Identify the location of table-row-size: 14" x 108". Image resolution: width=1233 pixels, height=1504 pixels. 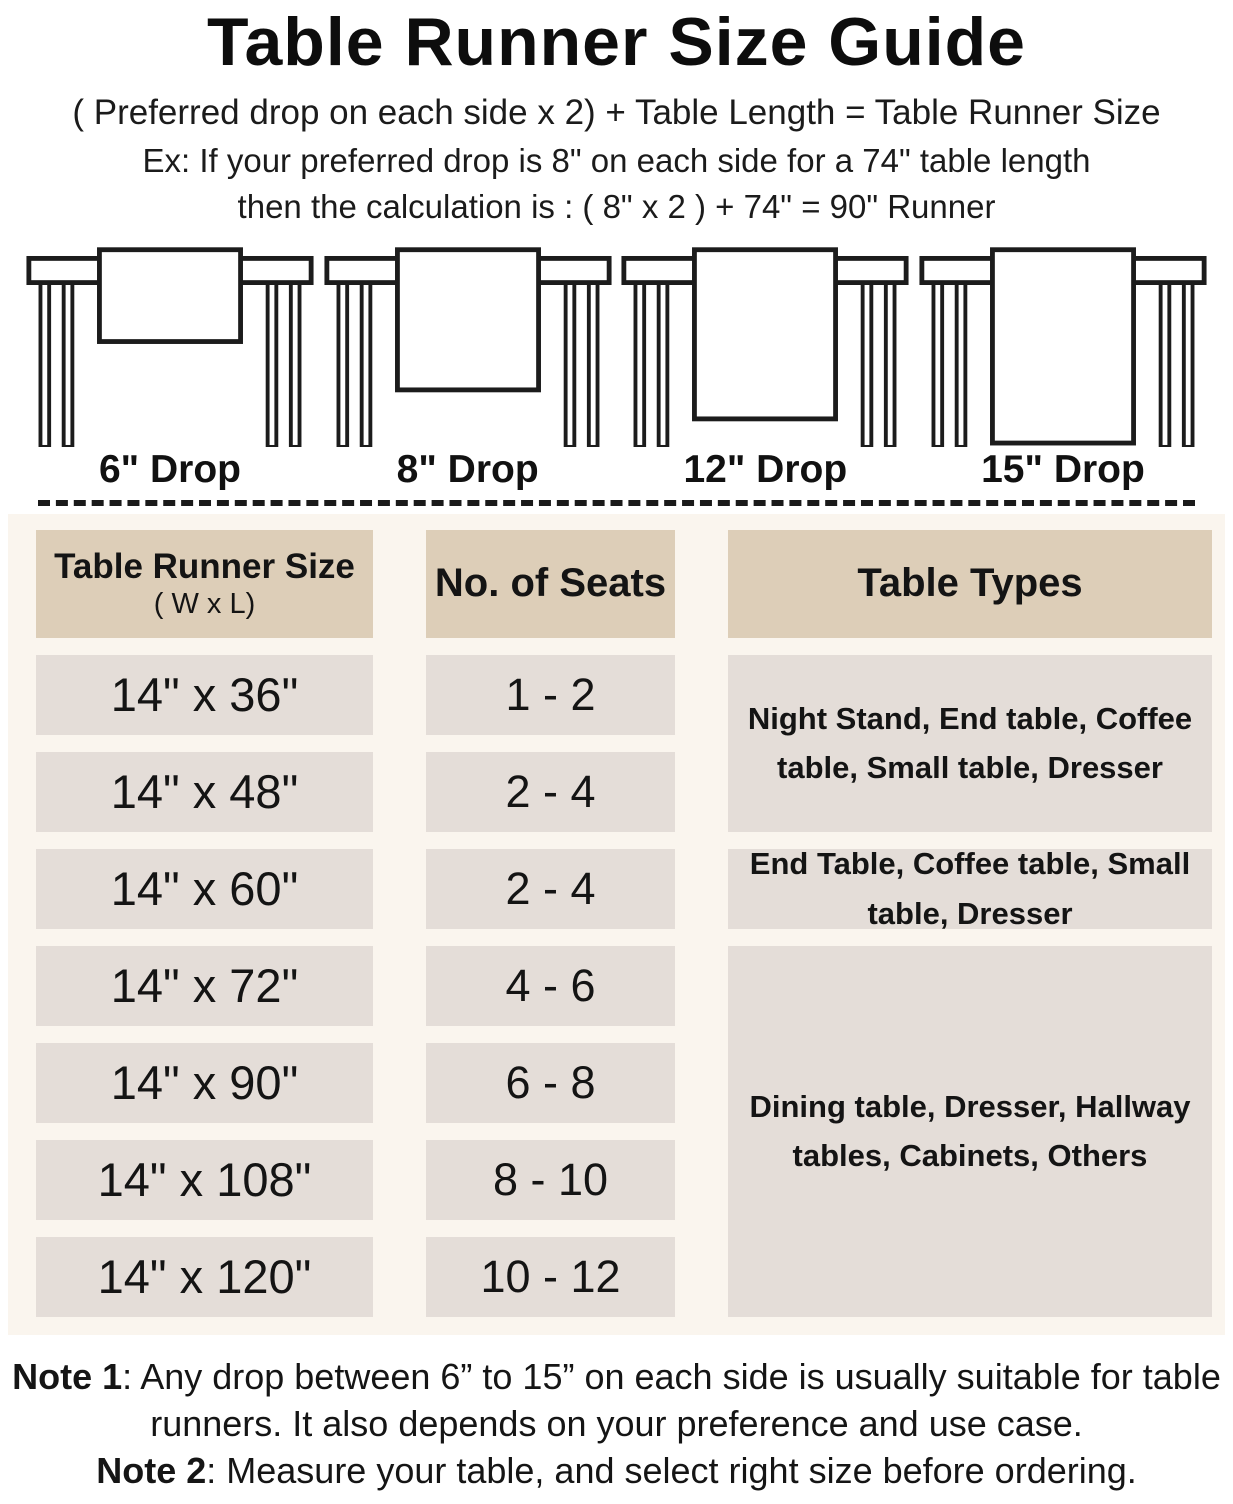
(204, 1179).